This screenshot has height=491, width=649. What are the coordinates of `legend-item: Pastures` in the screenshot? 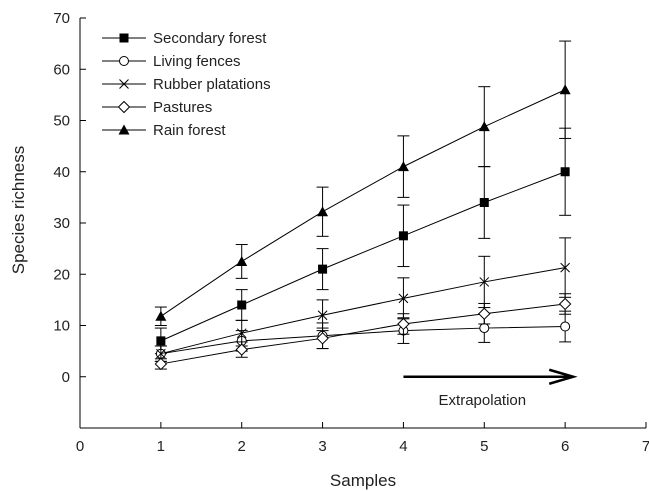 It's located at (157, 107).